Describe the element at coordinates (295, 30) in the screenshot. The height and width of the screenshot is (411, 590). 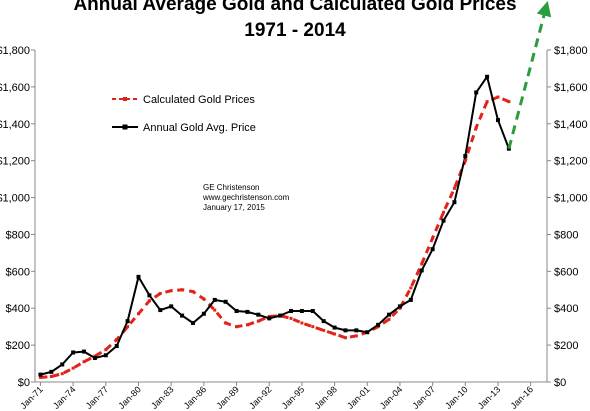
I see `chart-title-line2: 1971 - 2014` at that location.